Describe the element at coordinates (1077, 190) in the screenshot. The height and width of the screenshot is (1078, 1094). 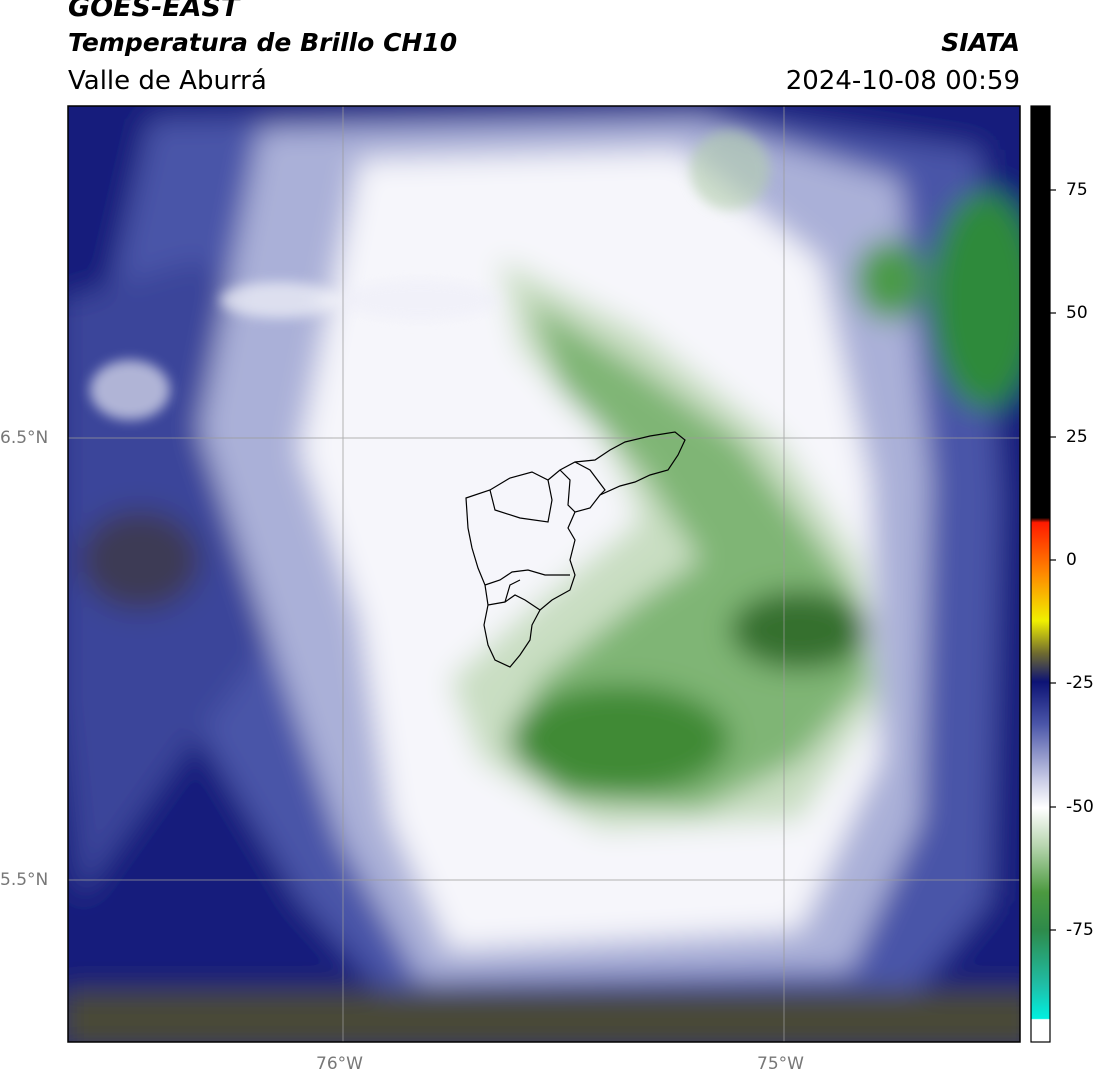
I see `colorbar-tick-75: 75` at that location.